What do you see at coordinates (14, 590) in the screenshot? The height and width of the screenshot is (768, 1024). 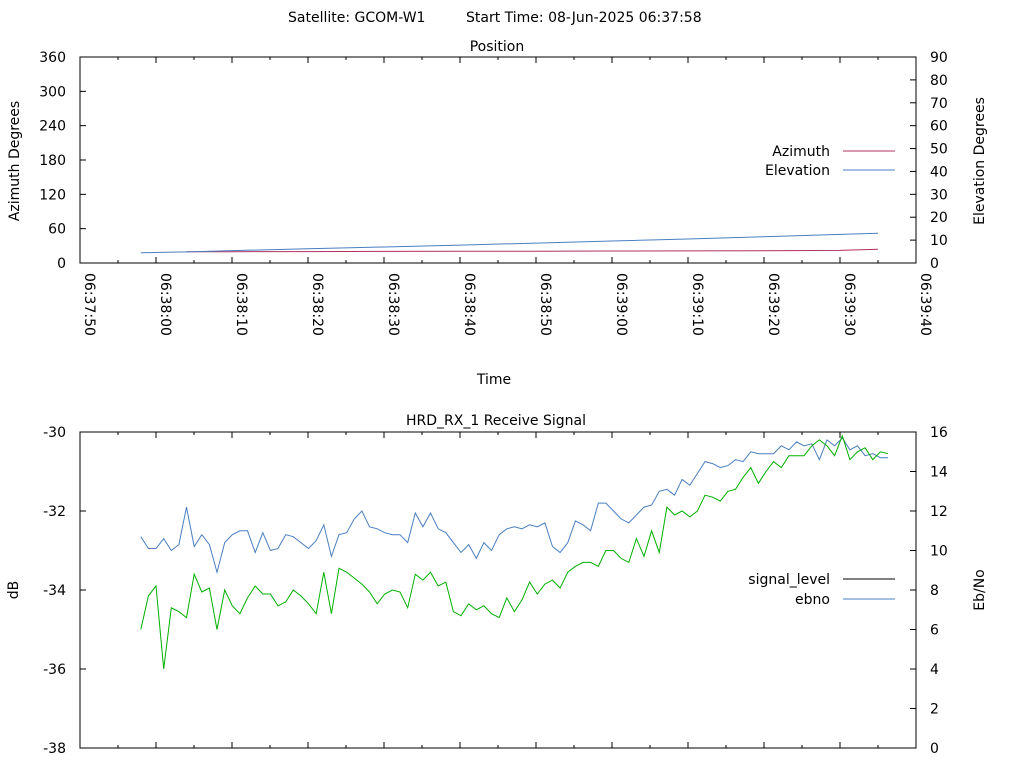 I see `db-axis-label: dB` at bounding box center [14, 590].